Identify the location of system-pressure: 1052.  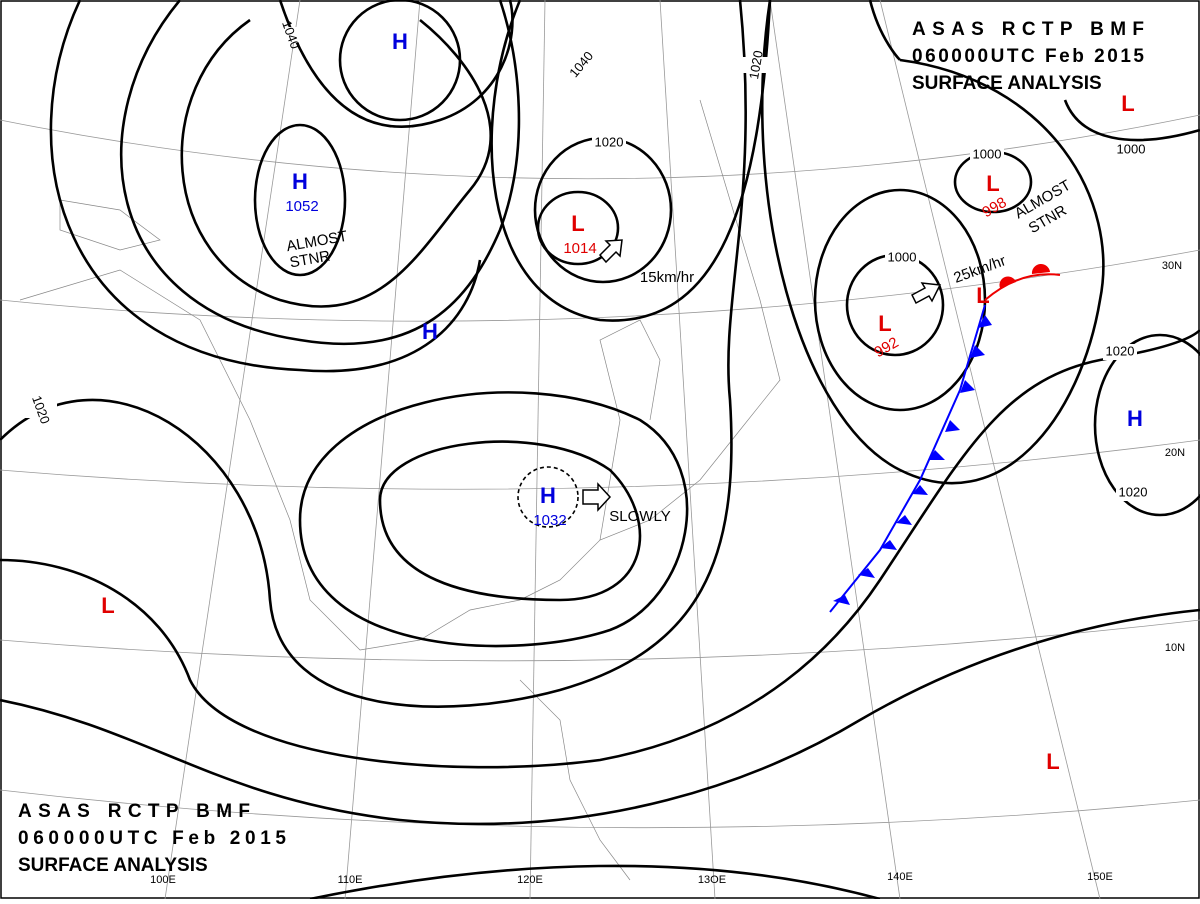
(301, 206).